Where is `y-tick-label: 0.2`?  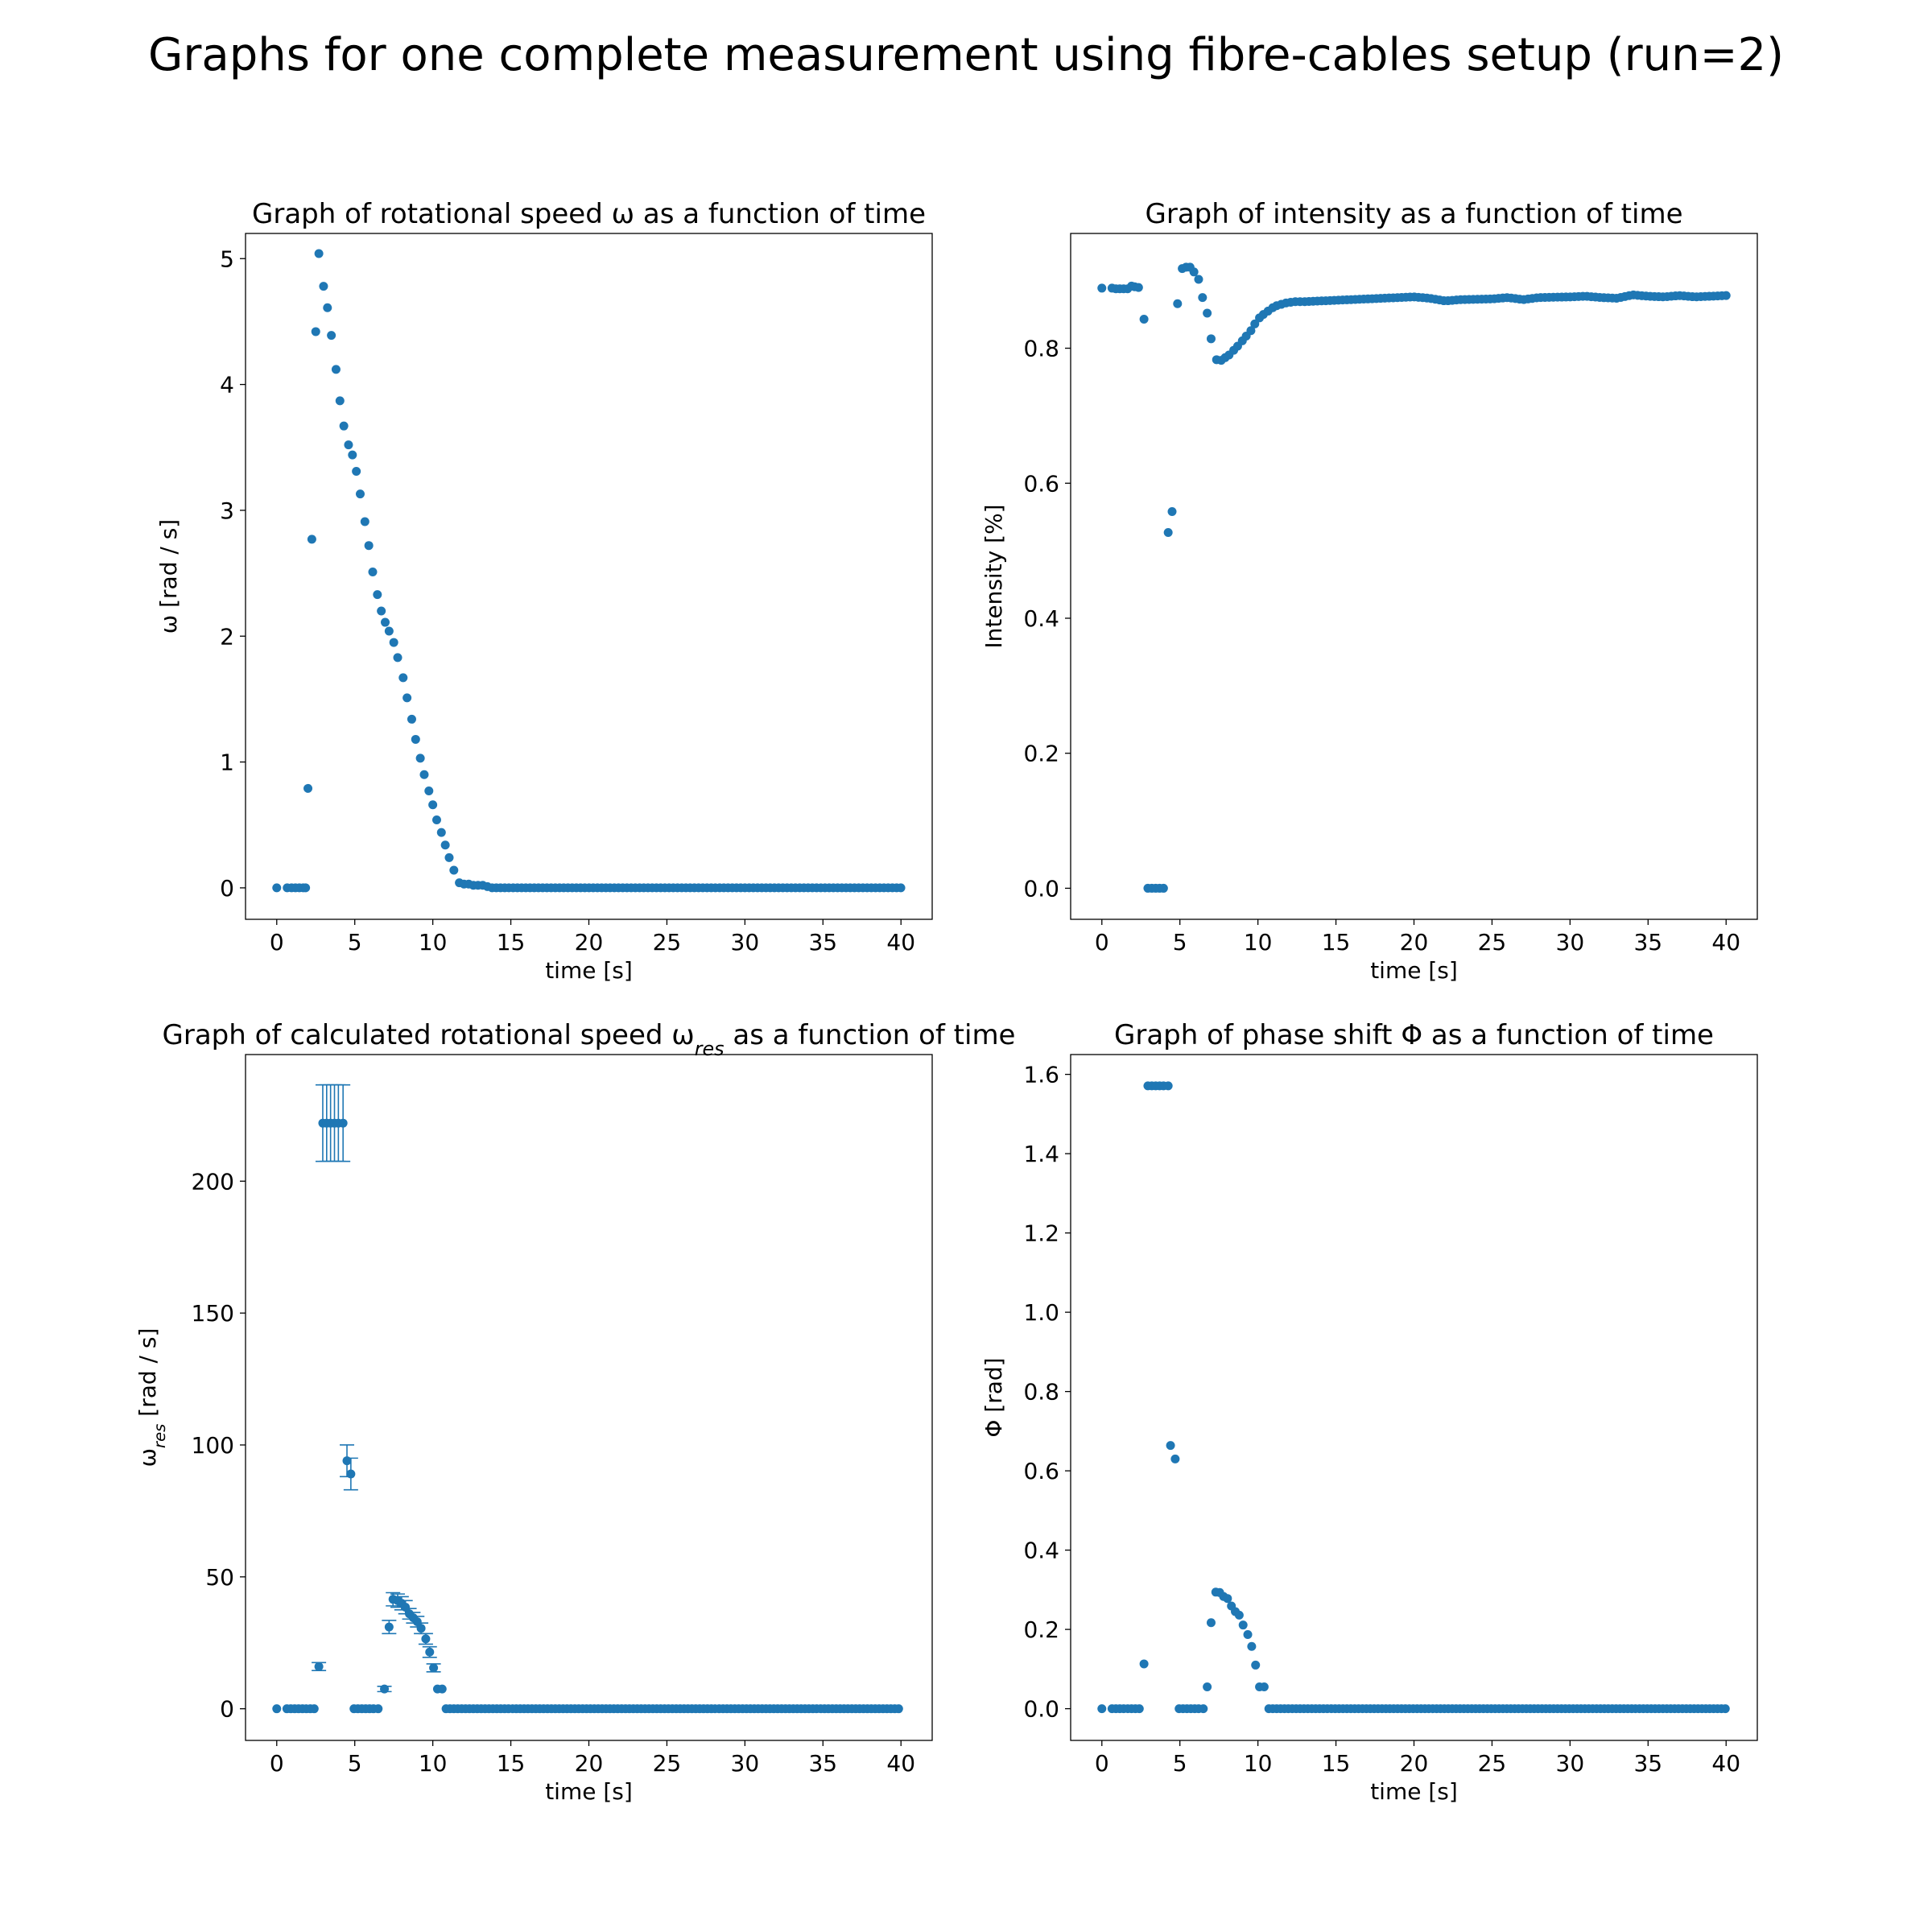 y-tick-label: 0.2 is located at coordinates (1041, 1629).